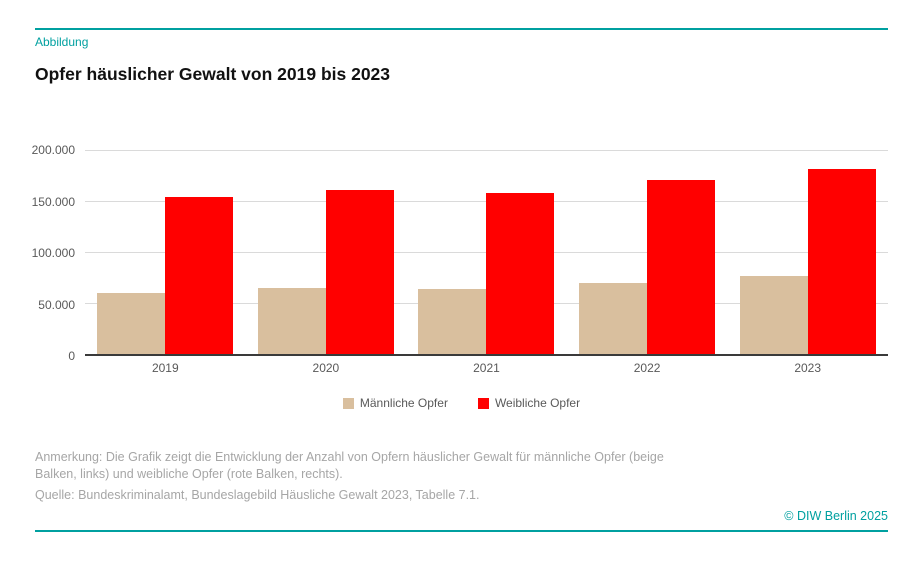  What do you see at coordinates (53, 201) in the screenshot?
I see `y-tick-label: 150.000` at bounding box center [53, 201].